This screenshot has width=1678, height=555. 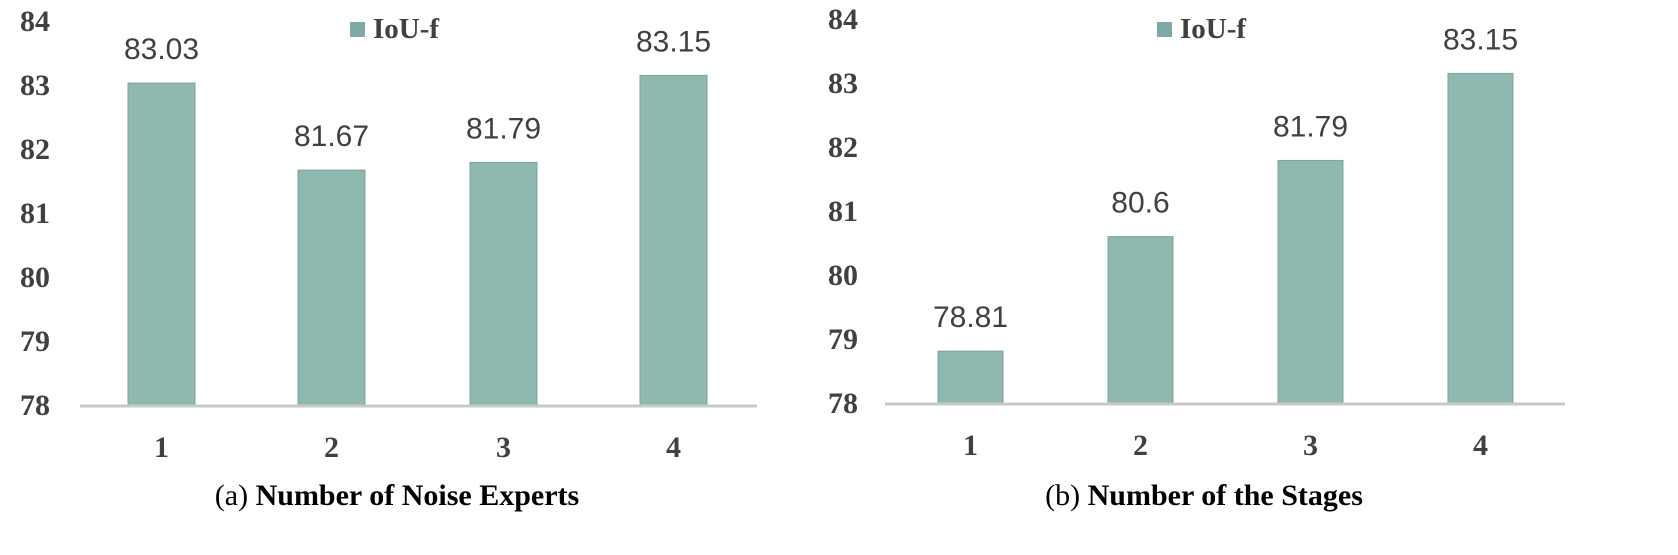 What do you see at coordinates (1225, 495) in the screenshot?
I see `caption-title-text: Number of the Stages` at bounding box center [1225, 495].